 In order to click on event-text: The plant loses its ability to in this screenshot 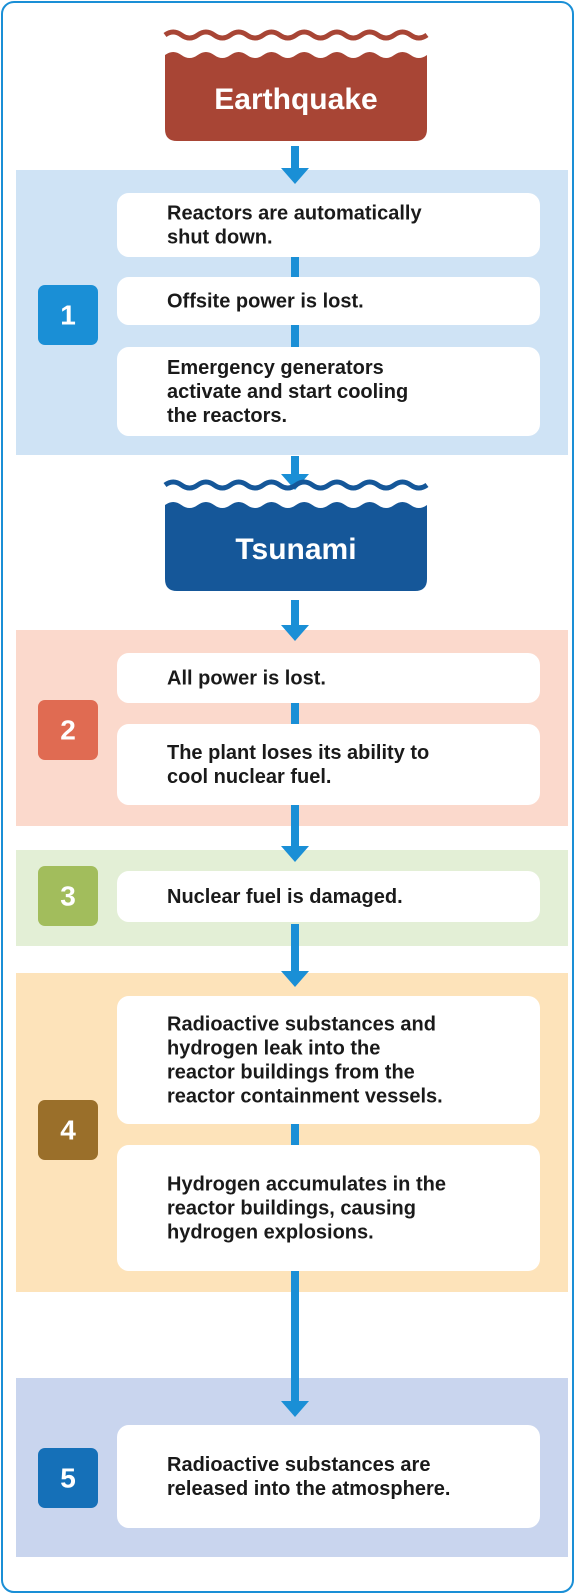, I will do `click(298, 753)`.